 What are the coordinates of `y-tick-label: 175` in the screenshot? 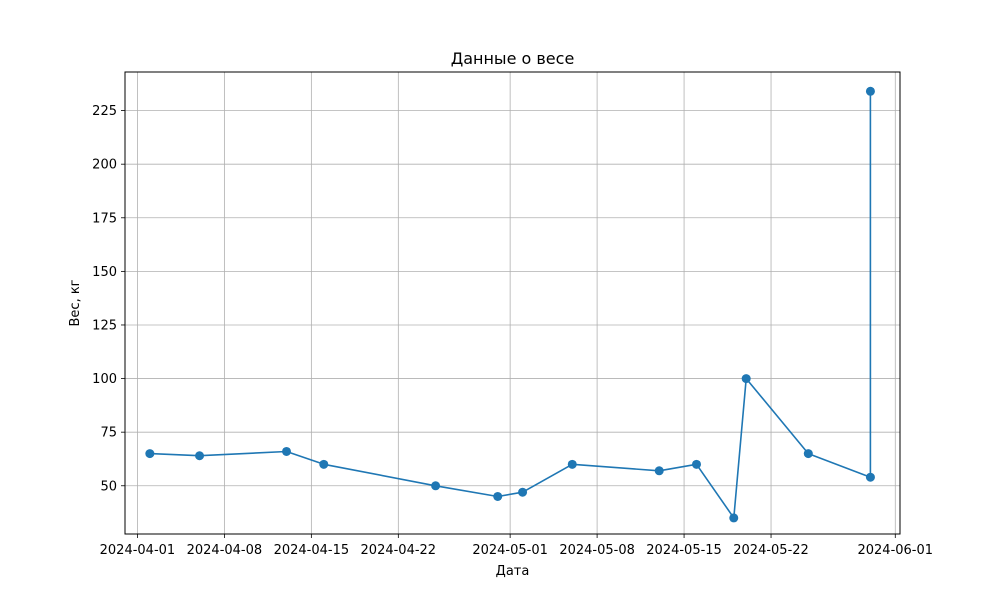 It's located at (104, 218).